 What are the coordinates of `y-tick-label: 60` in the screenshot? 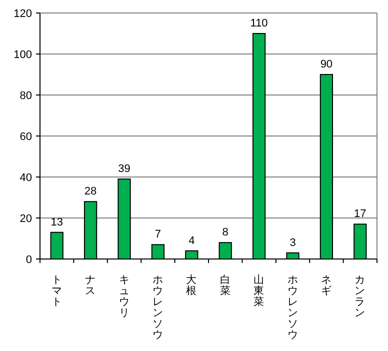 It's located at (26, 137).